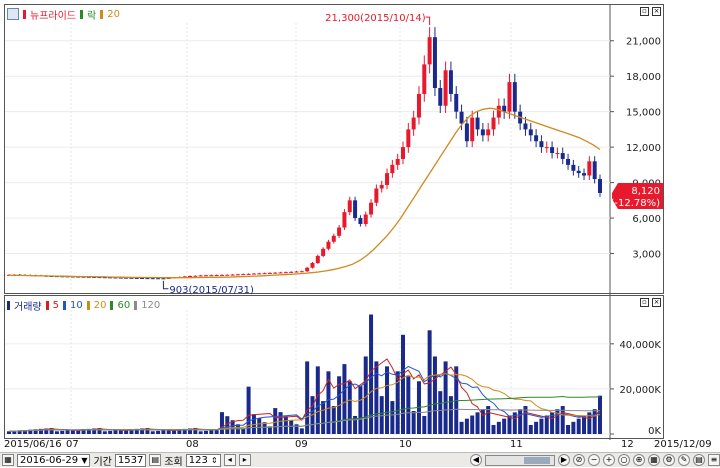  What do you see at coordinates (714, 460) in the screenshot?
I see `menu-icon: ≡` at bounding box center [714, 460].